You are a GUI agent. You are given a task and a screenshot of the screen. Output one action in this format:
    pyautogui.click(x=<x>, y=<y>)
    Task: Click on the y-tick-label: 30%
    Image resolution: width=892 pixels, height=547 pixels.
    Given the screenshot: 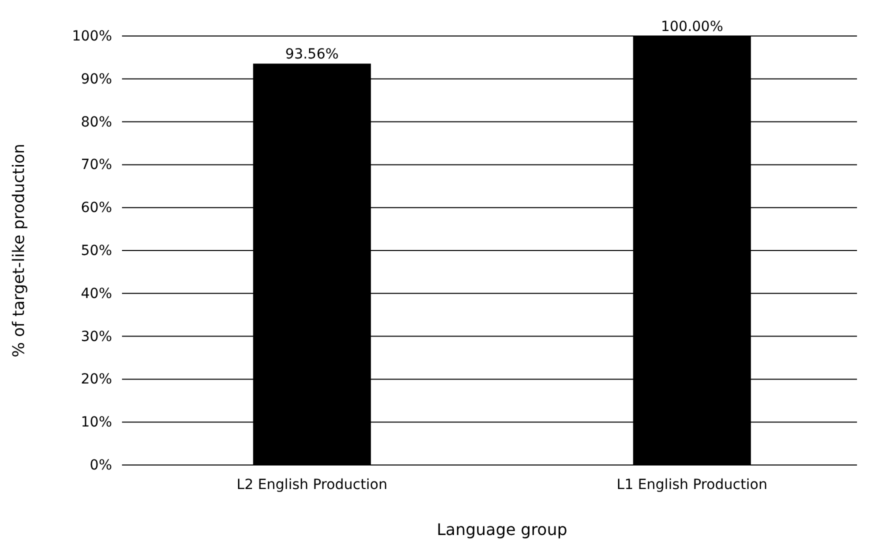 What is the action you would take?
    pyautogui.click(x=96, y=336)
    